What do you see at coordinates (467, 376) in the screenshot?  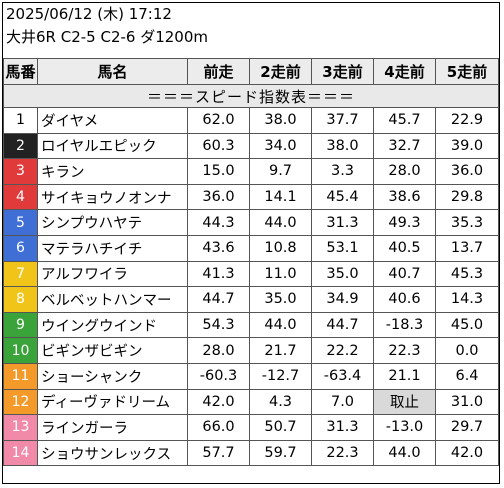 I see `speed-5back: 6.4` at bounding box center [467, 376].